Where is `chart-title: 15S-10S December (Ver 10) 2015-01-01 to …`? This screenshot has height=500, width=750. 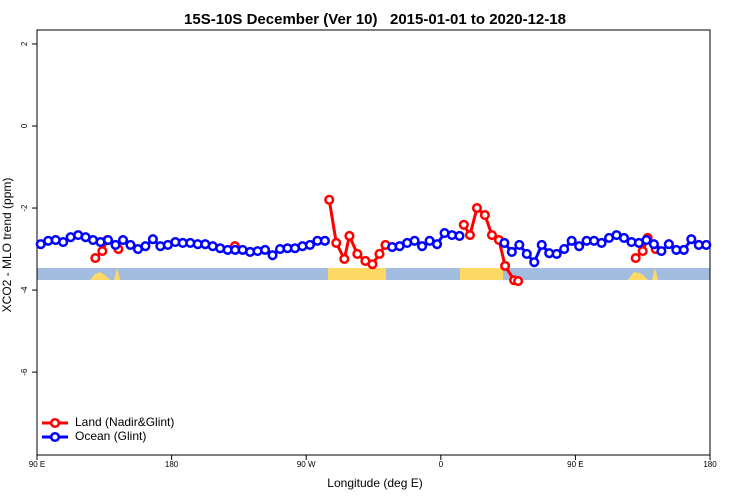 chart-title: 15S-10S December (Ver 10) 2015-01-01 to … is located at coordinates (375, 19).